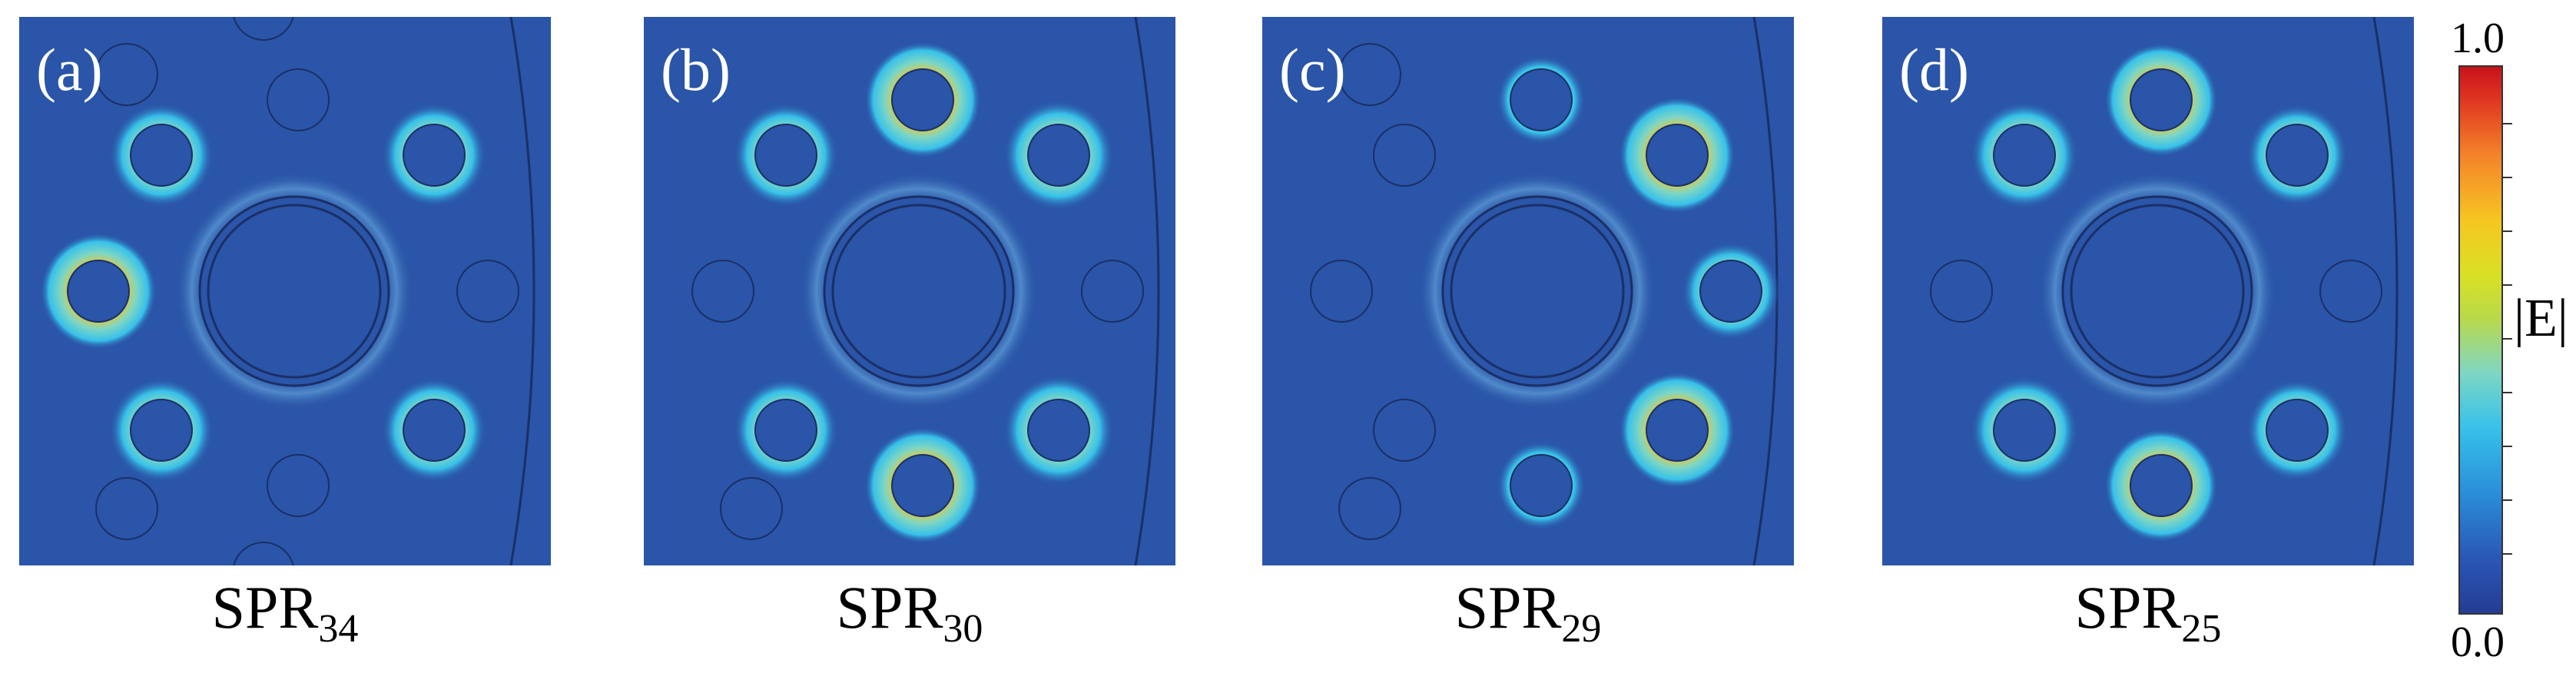 The width and height of the screenshot is (2576, 673). I want to click on caption-d: SPR25, so click(2148, 612).